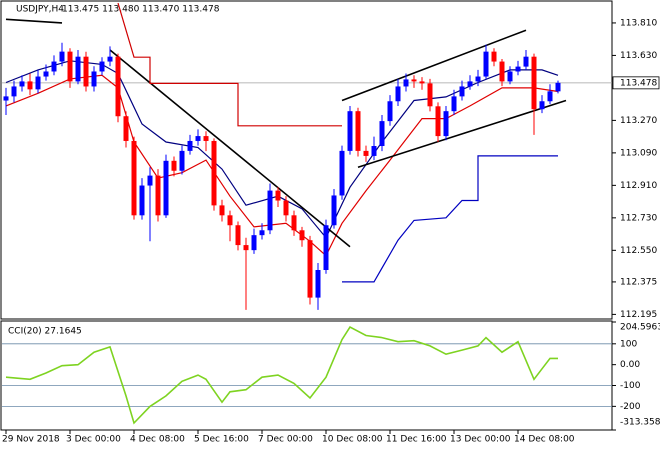 The image size is (660, 450). Describe the element at coordinates (352, 440) in the screenshot. I see `x-tick-label: 10 Dec 08:00` at that location.